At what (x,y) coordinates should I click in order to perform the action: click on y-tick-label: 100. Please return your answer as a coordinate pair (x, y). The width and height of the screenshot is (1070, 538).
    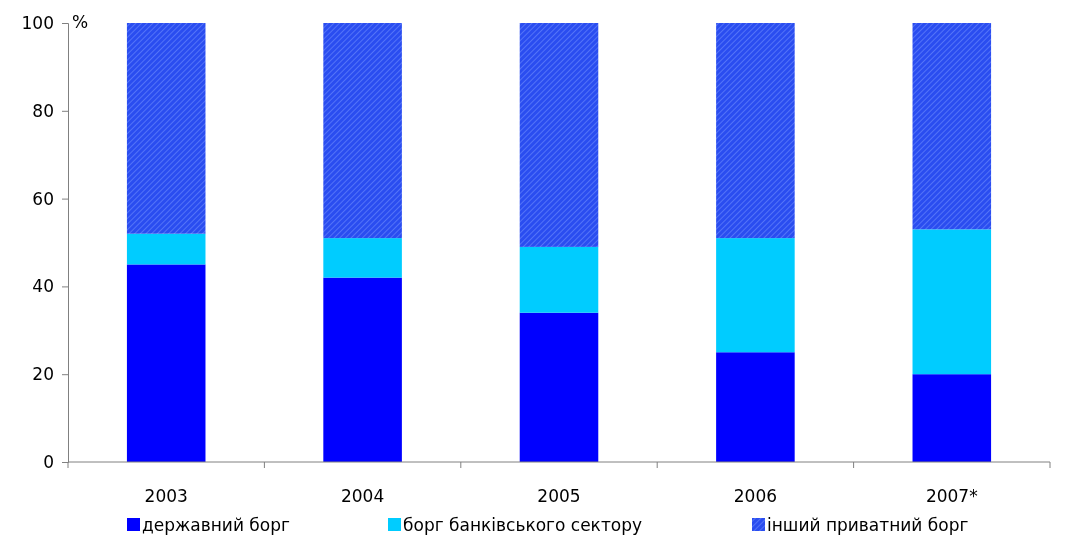
    Looking at the image, I should click on (37, 22).